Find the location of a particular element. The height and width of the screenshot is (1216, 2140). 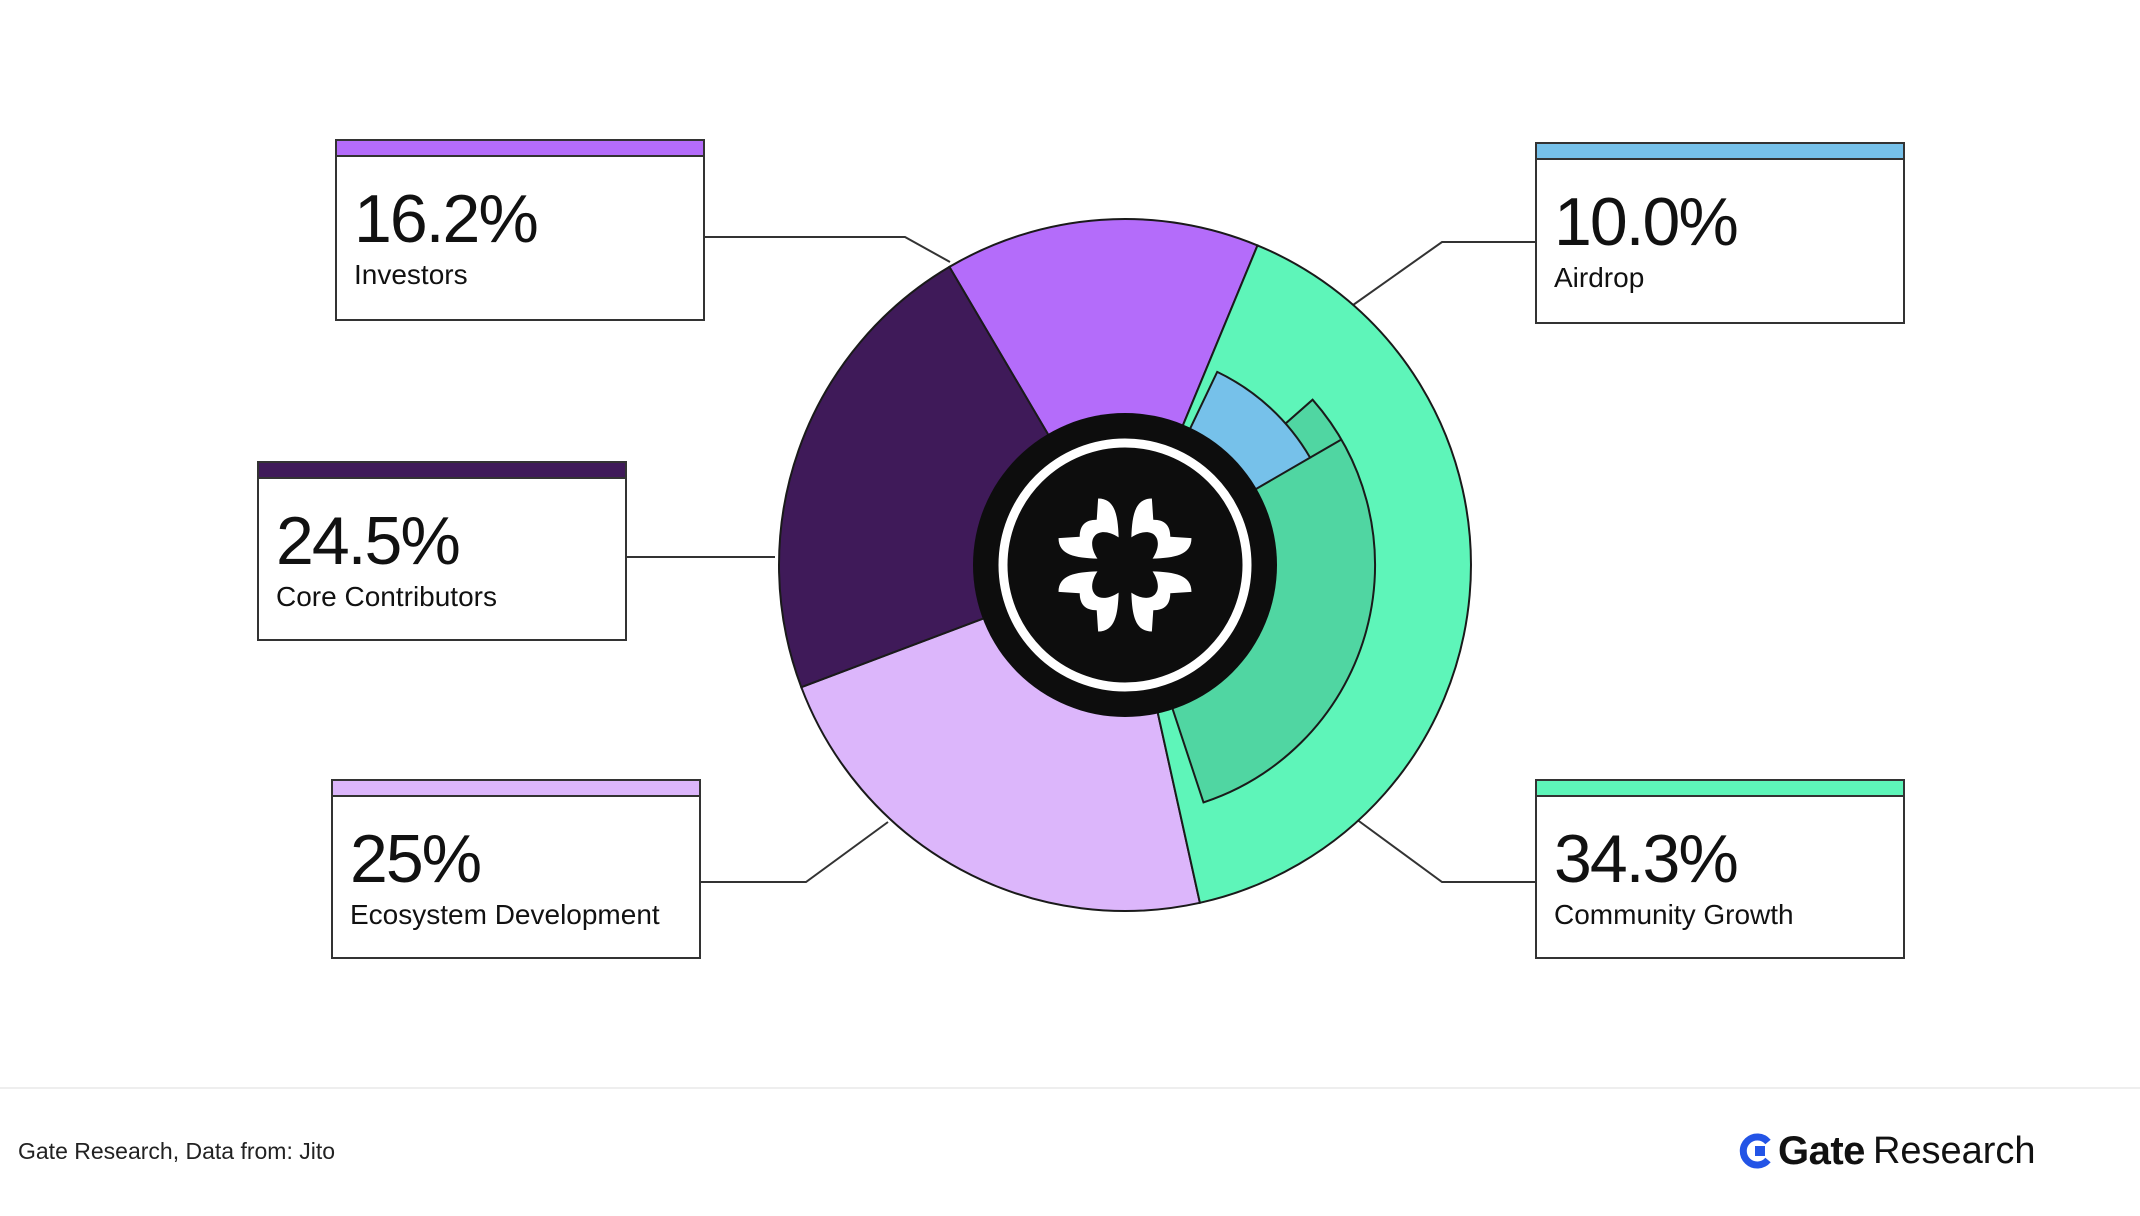

footer-source: Gate Research, Data from: Jito is located at coordinates (177, 1151).